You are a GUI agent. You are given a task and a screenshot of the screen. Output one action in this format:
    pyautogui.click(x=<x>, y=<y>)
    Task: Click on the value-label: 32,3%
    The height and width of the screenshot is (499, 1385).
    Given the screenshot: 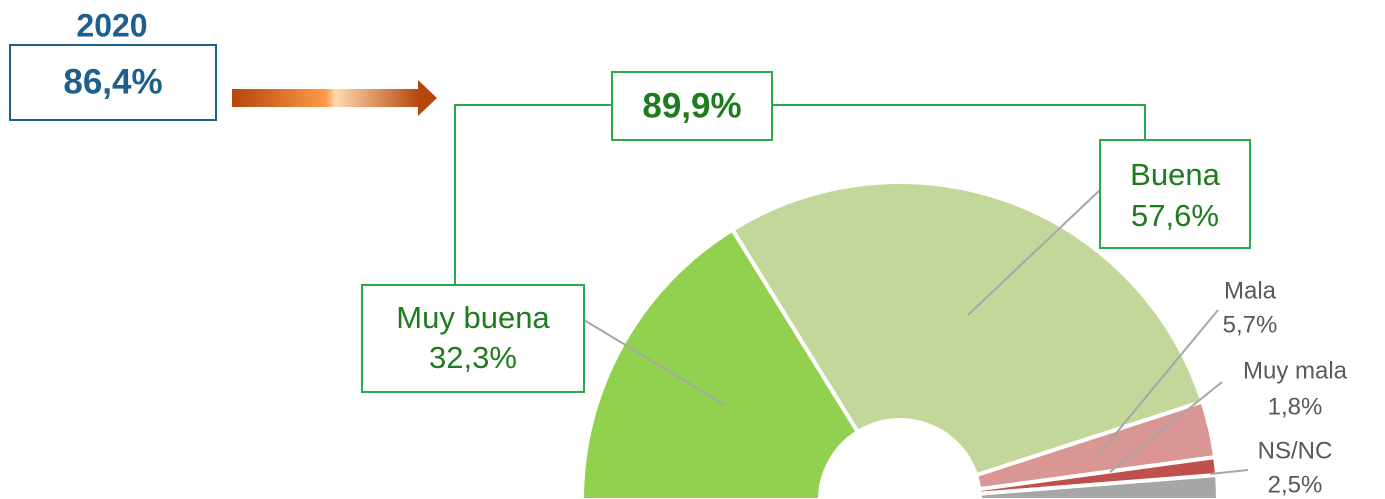 What is the action you would take?
    pyautogui.click(x=473, y=357)
    